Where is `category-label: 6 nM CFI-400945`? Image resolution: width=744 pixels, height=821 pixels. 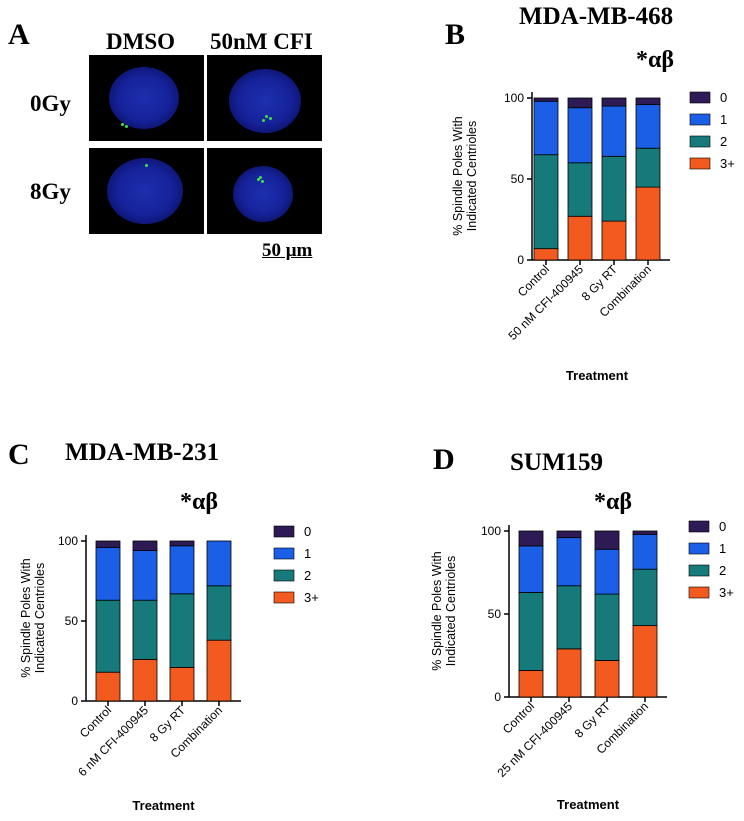 category-label: 6 nM CFI-400945 is located at coordinates (113, 741).